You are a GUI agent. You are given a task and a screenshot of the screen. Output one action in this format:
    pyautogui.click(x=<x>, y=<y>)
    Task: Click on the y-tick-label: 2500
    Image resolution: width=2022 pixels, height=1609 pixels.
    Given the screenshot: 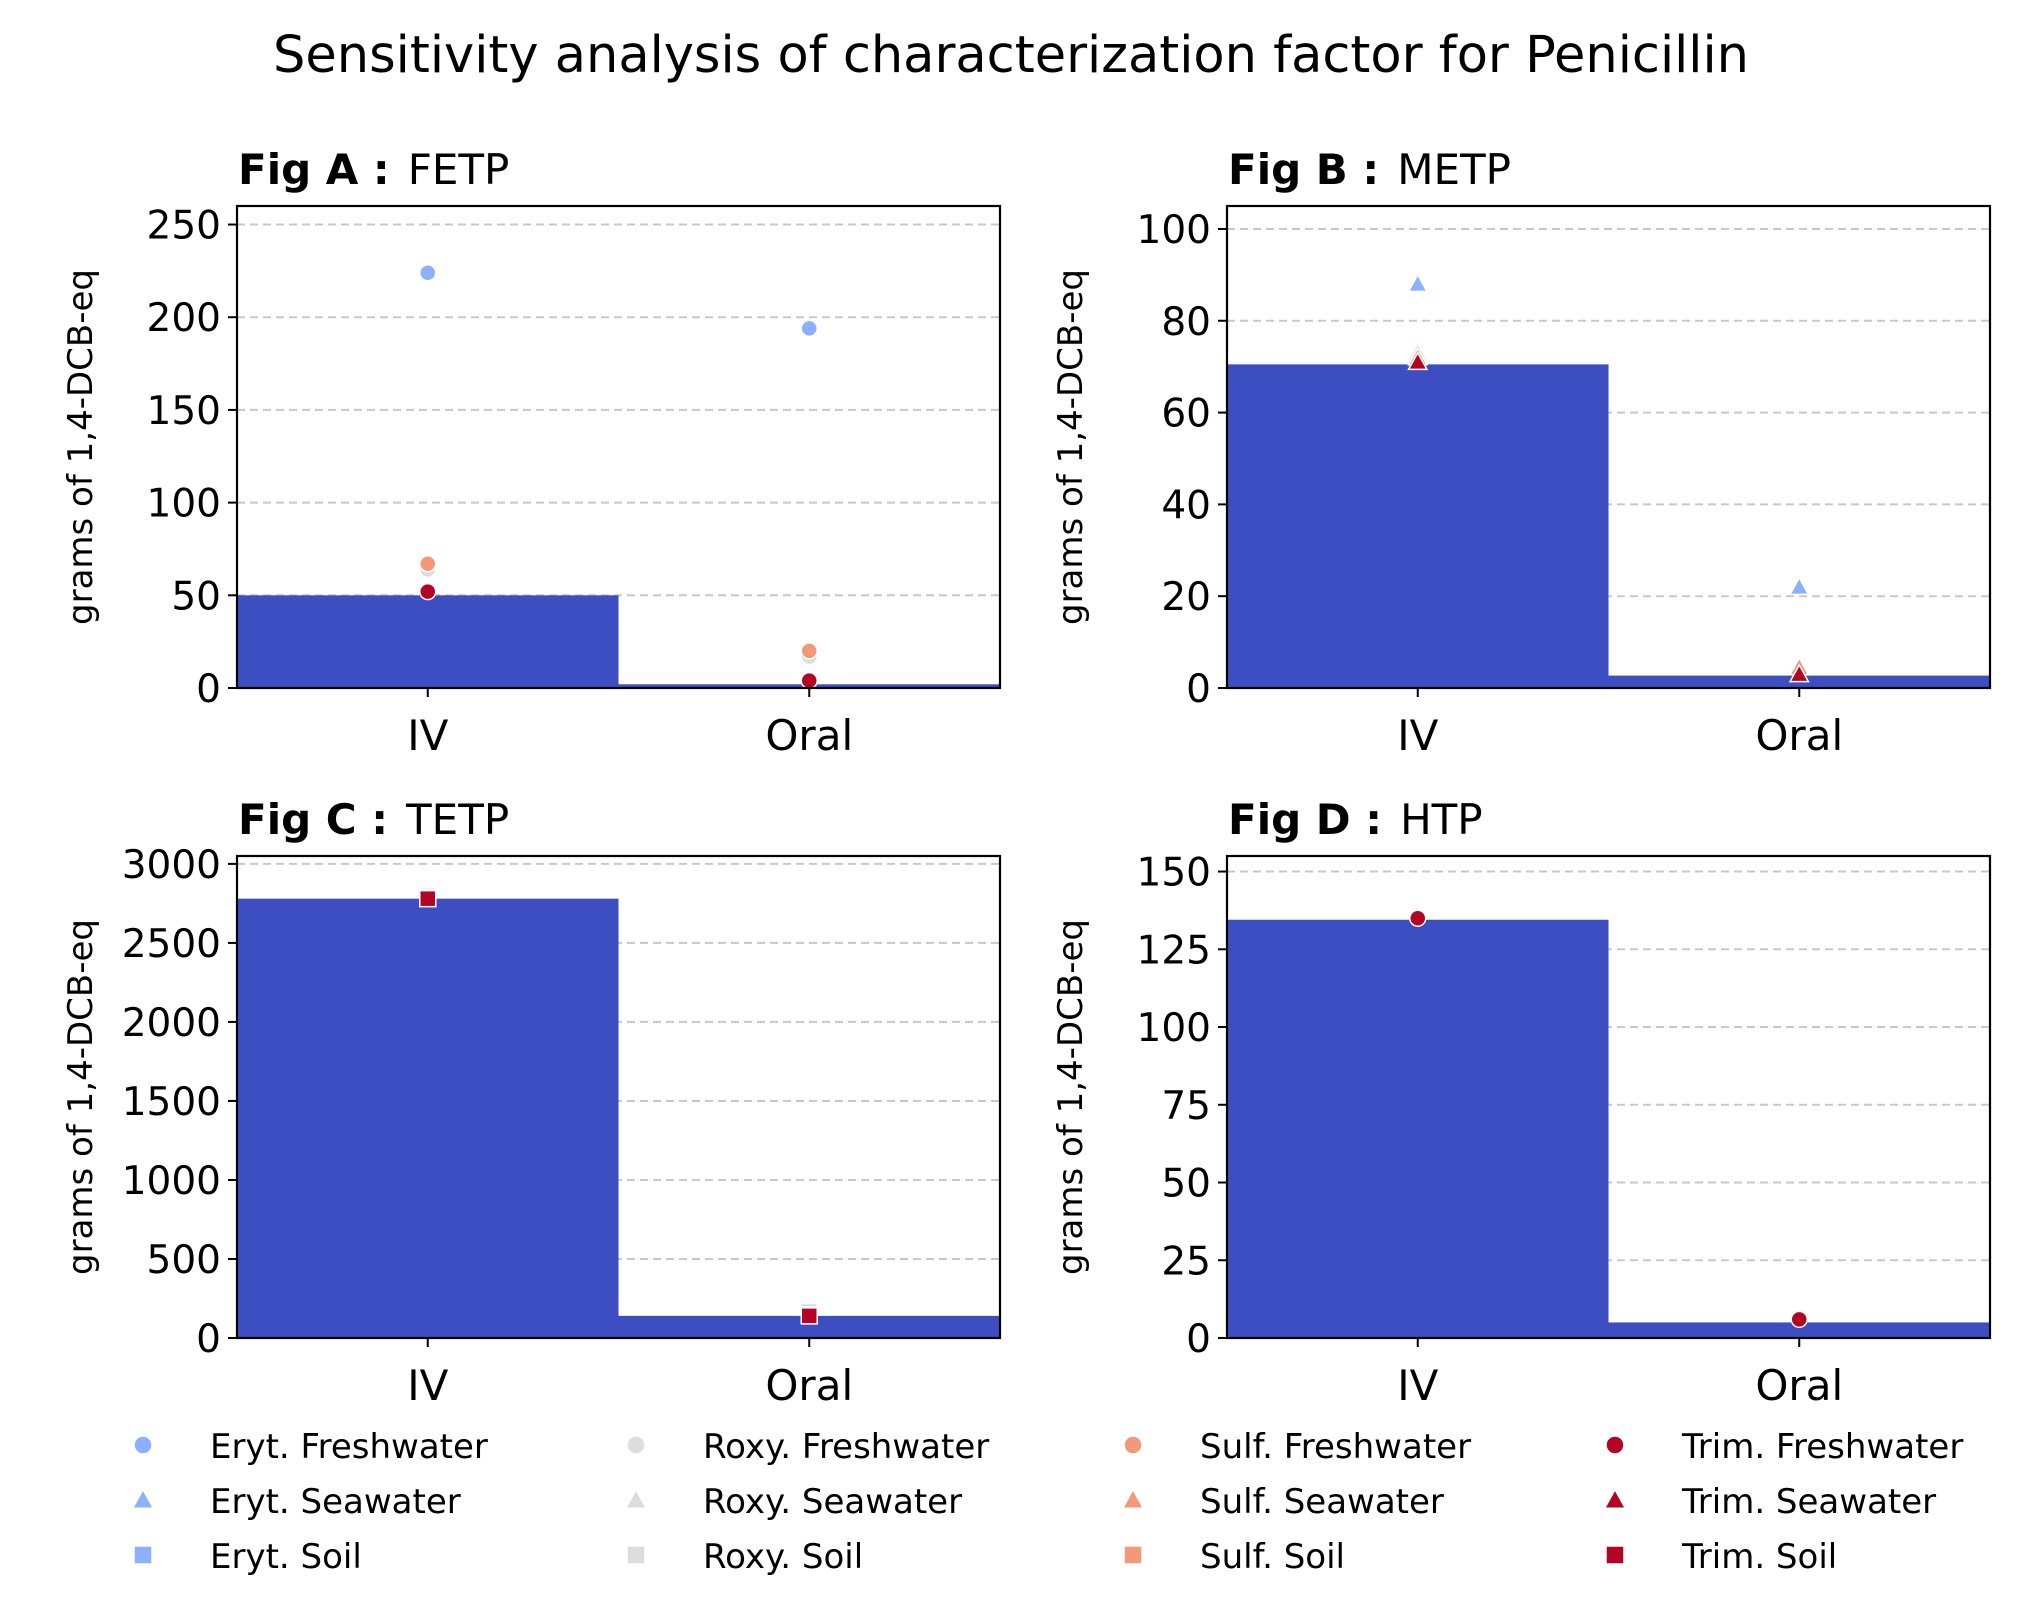 What is the action you would take?
    pyautogui.click(x=171, y=944)
    